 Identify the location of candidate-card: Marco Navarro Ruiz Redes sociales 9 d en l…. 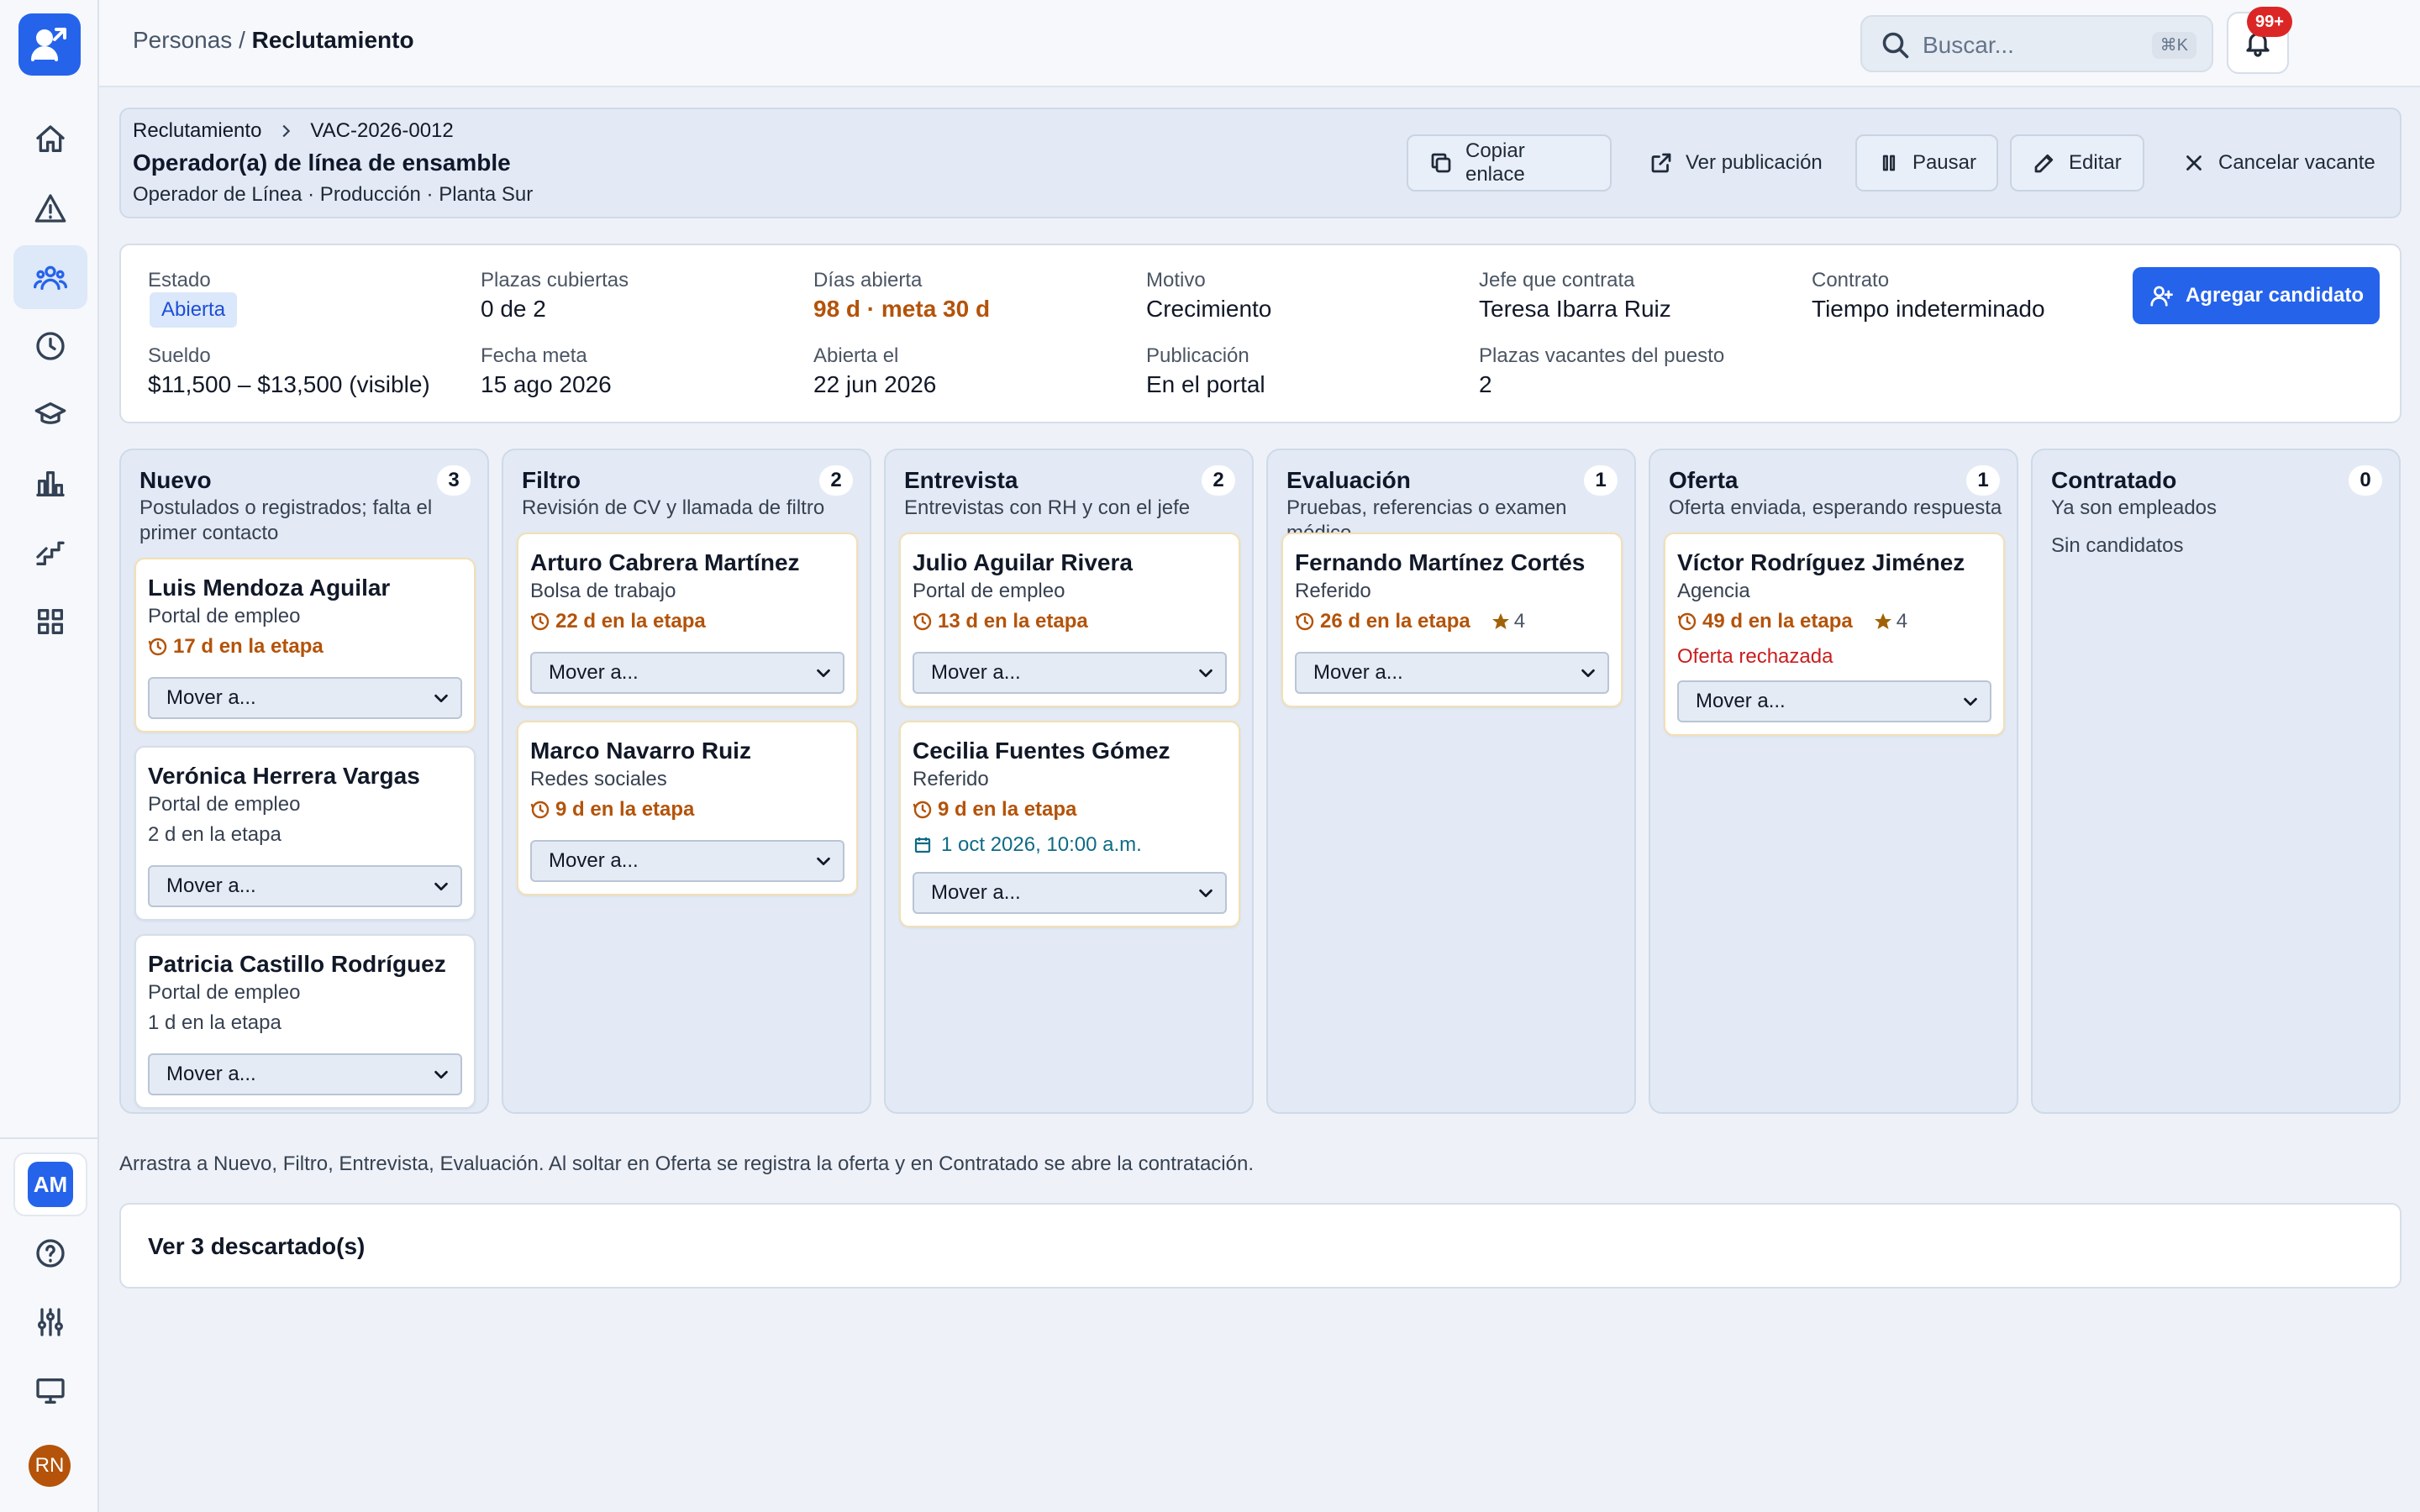
(688, 808).